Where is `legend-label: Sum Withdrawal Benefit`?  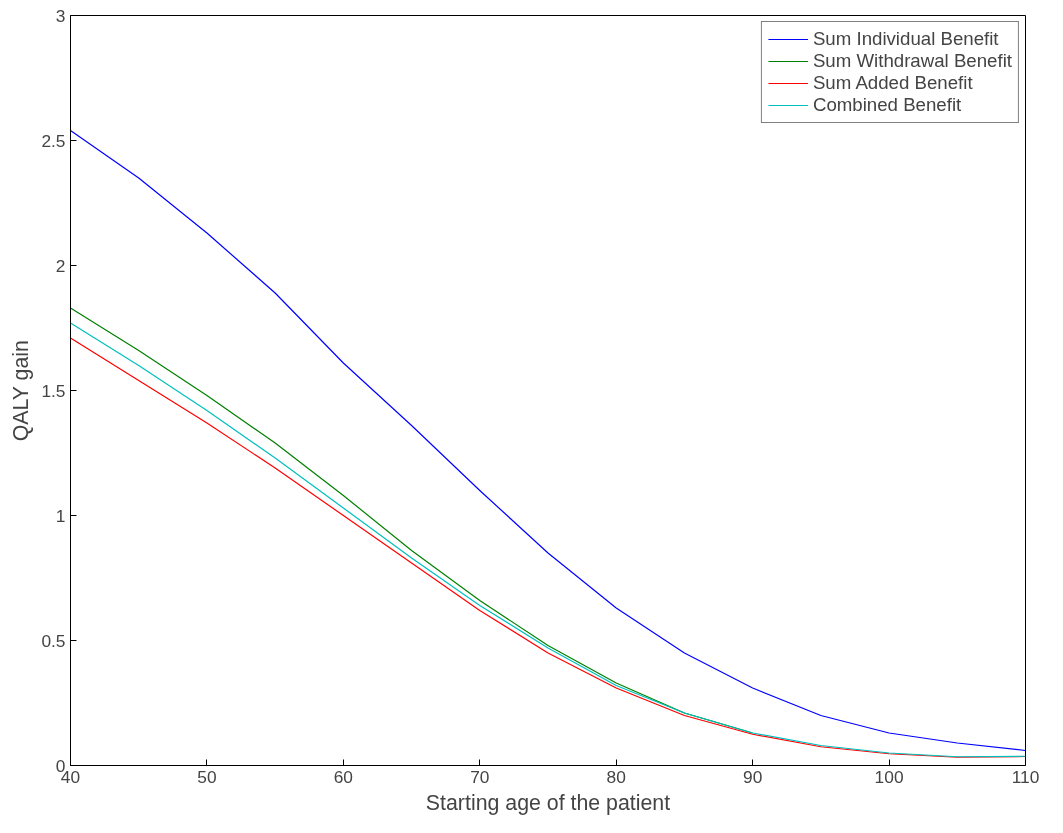
legend-label: Sum Withdrawal Benefit is located at coordinates (912, 61).